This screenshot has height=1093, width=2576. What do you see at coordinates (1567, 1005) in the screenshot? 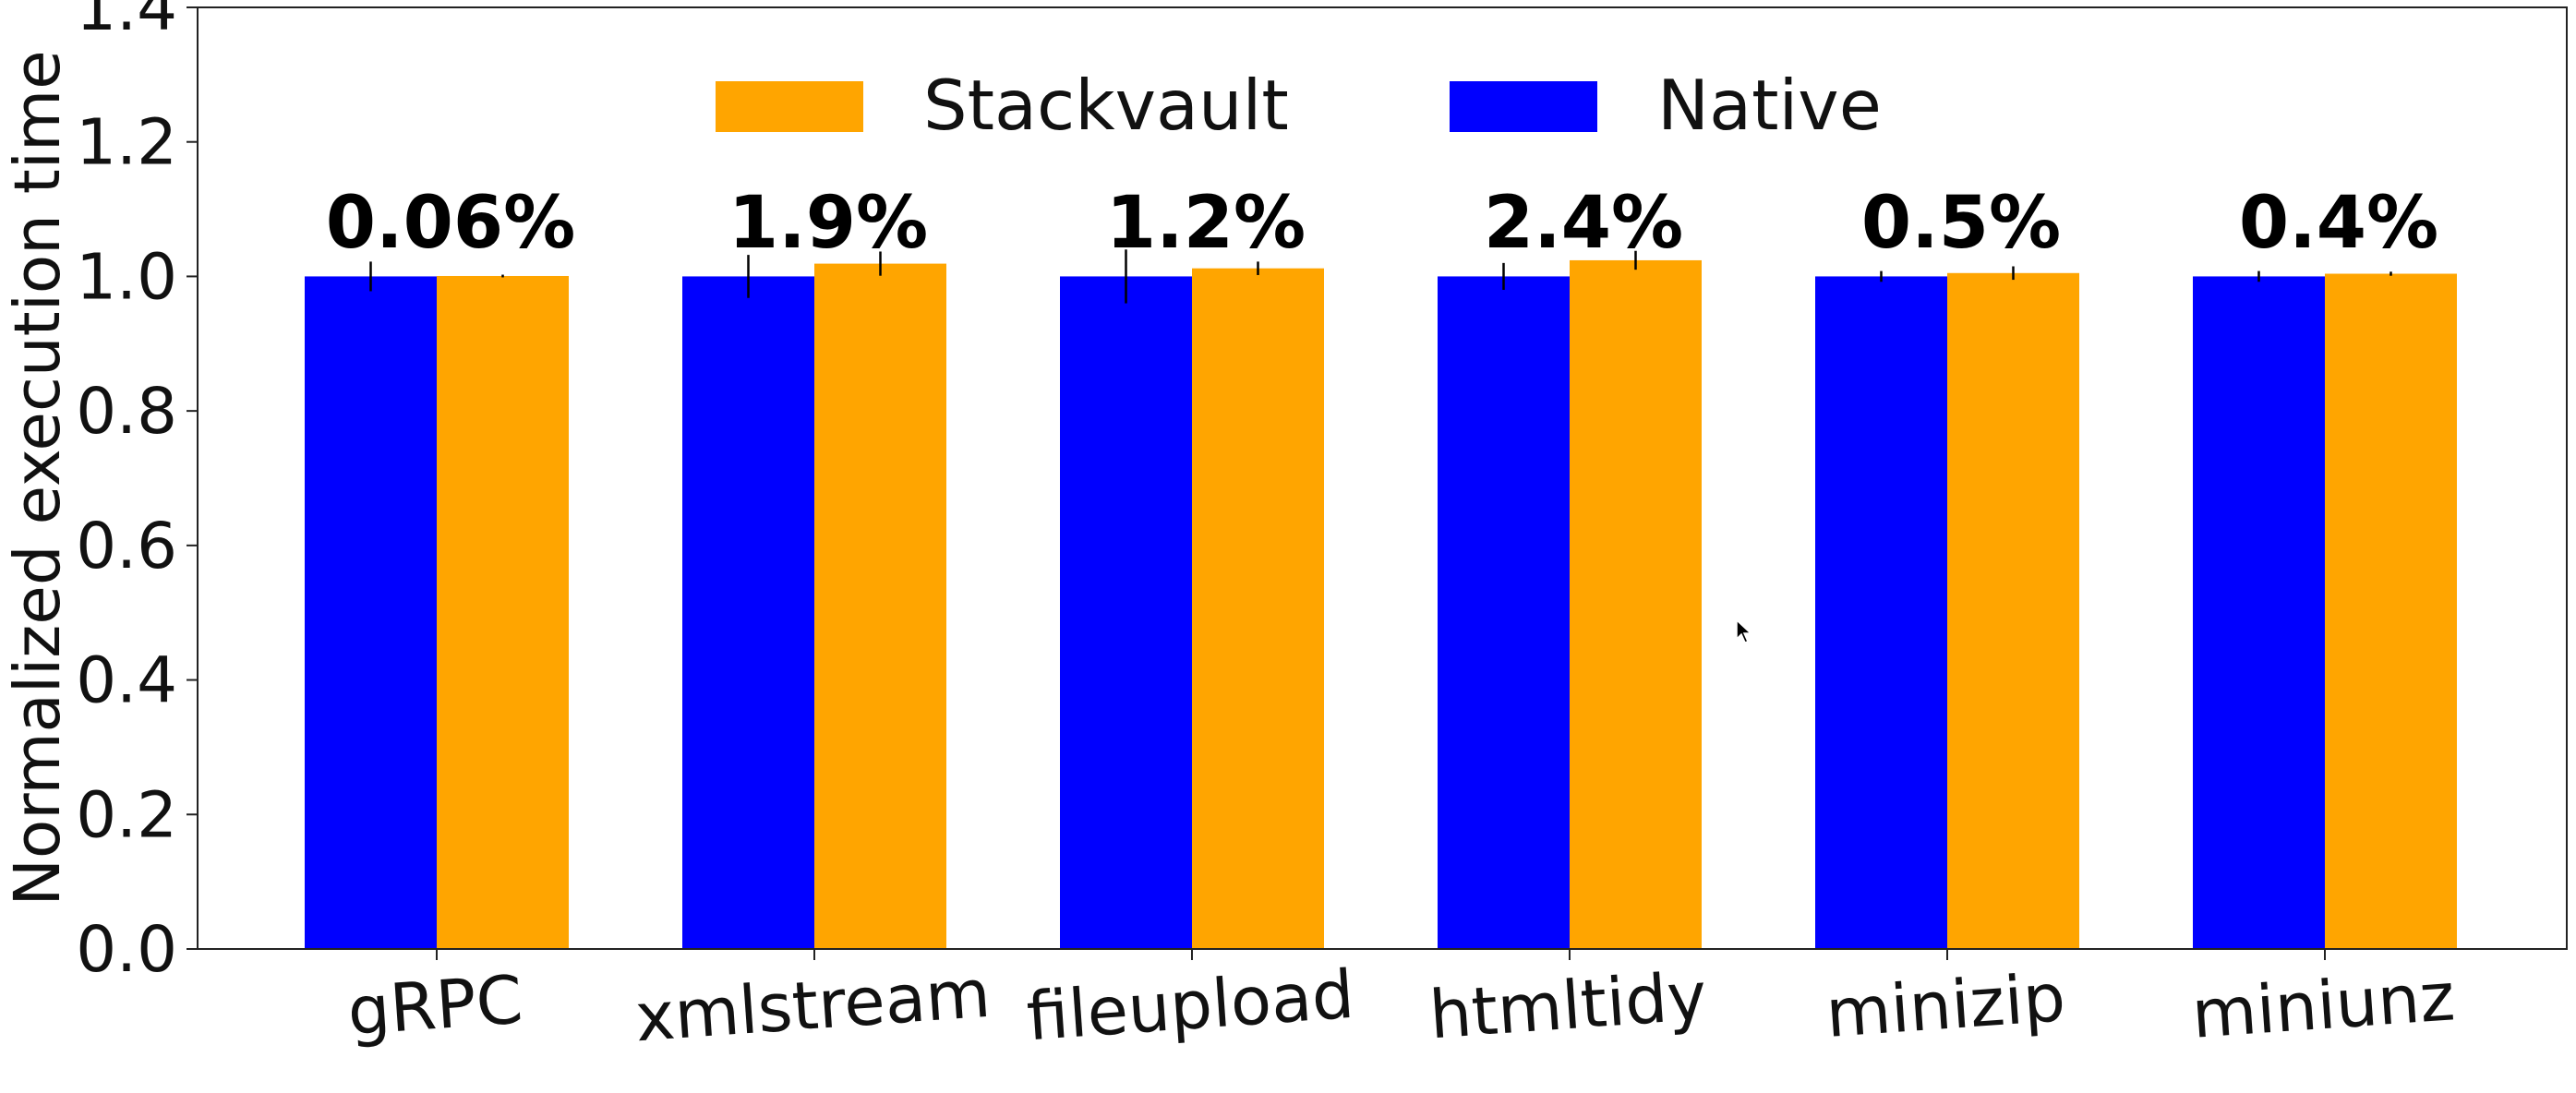
I see `x-tick-label: htmltidy` at bounding box center [1567, 1005].